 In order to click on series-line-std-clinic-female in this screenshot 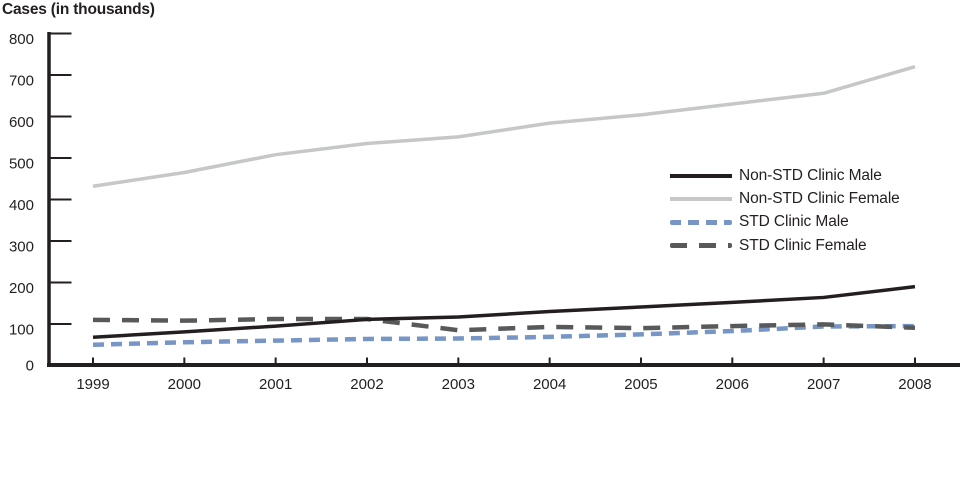, I will do `click(504, 324)`.